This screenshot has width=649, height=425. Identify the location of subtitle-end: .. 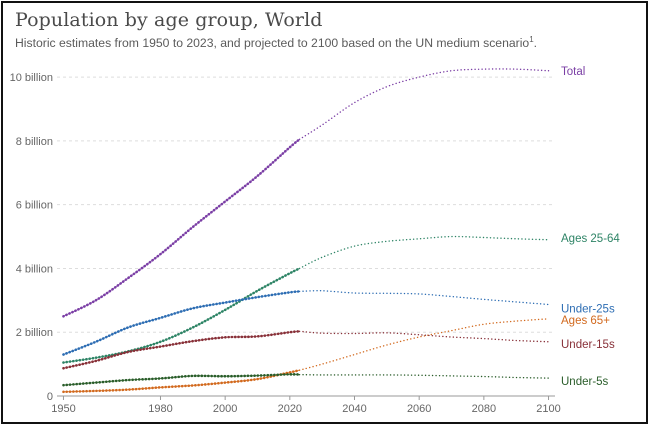
(535, 43).